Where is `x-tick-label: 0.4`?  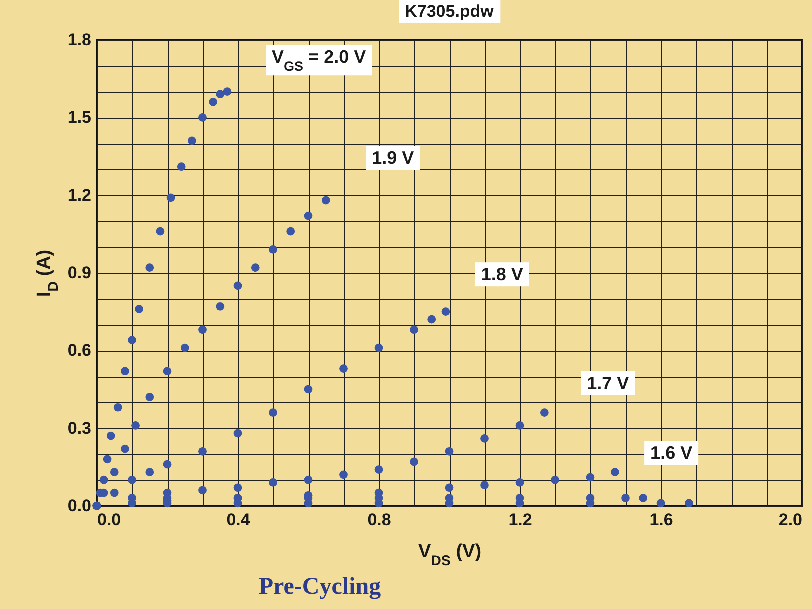
x-tick-label: 0.4 is located at coordinates (238, 520).